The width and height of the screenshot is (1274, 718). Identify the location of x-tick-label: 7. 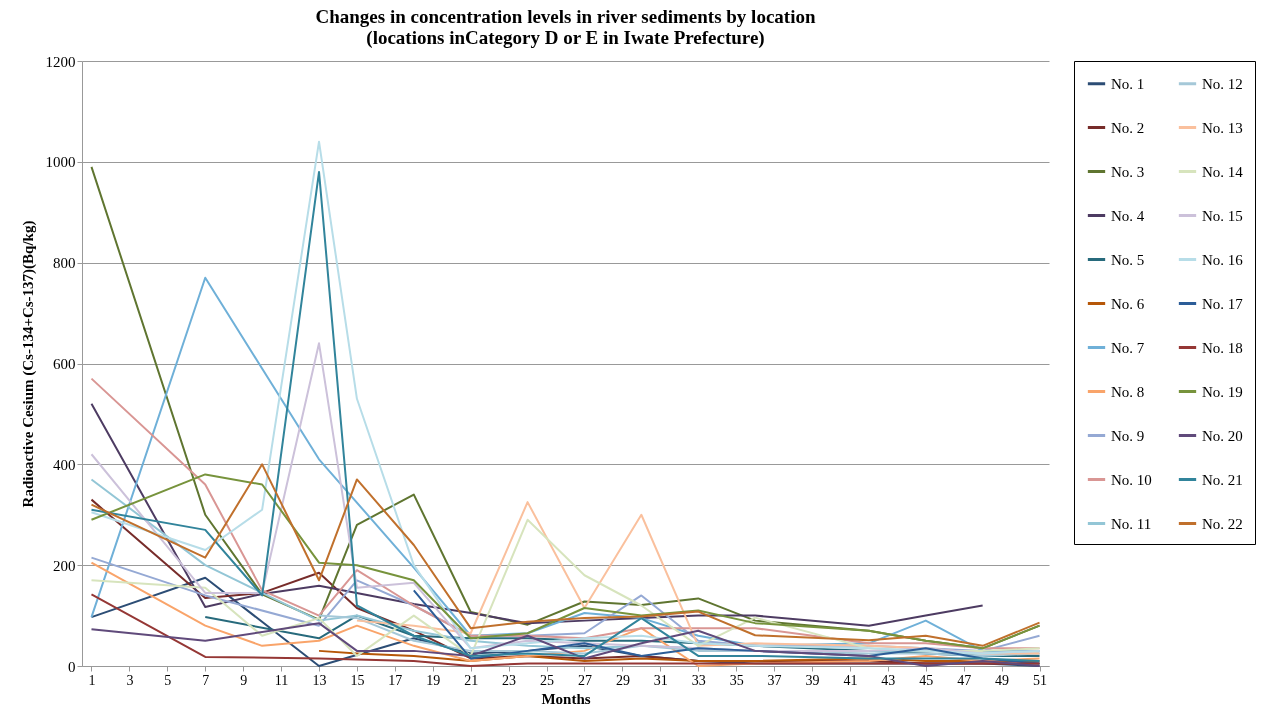
(206, 680).